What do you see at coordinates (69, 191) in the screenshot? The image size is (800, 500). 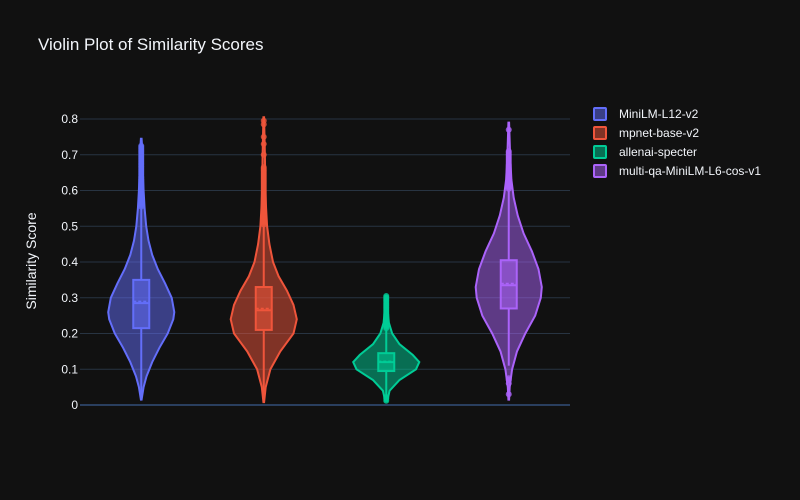 I see `y-tick-label: 0.6` at bounding box center [69, 191].